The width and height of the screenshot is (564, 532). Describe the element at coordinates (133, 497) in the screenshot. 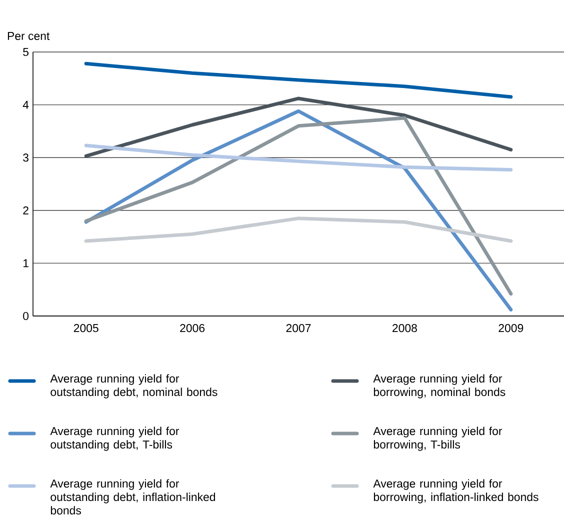

I see `legend-label: Average running yield for outstanding debt, inflation-linked bonds` at that location.